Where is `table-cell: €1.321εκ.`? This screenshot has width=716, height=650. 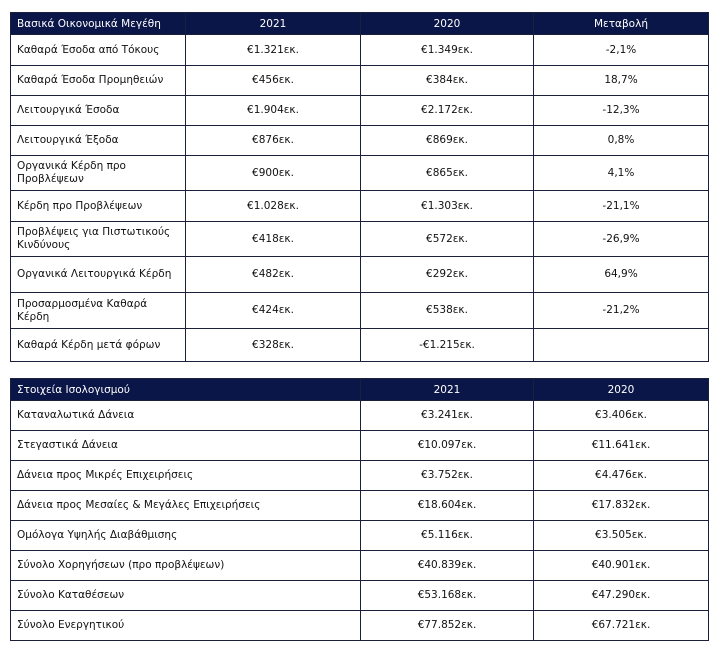 table-cell: €1.321εκ. is located at coordinates (273, 50).